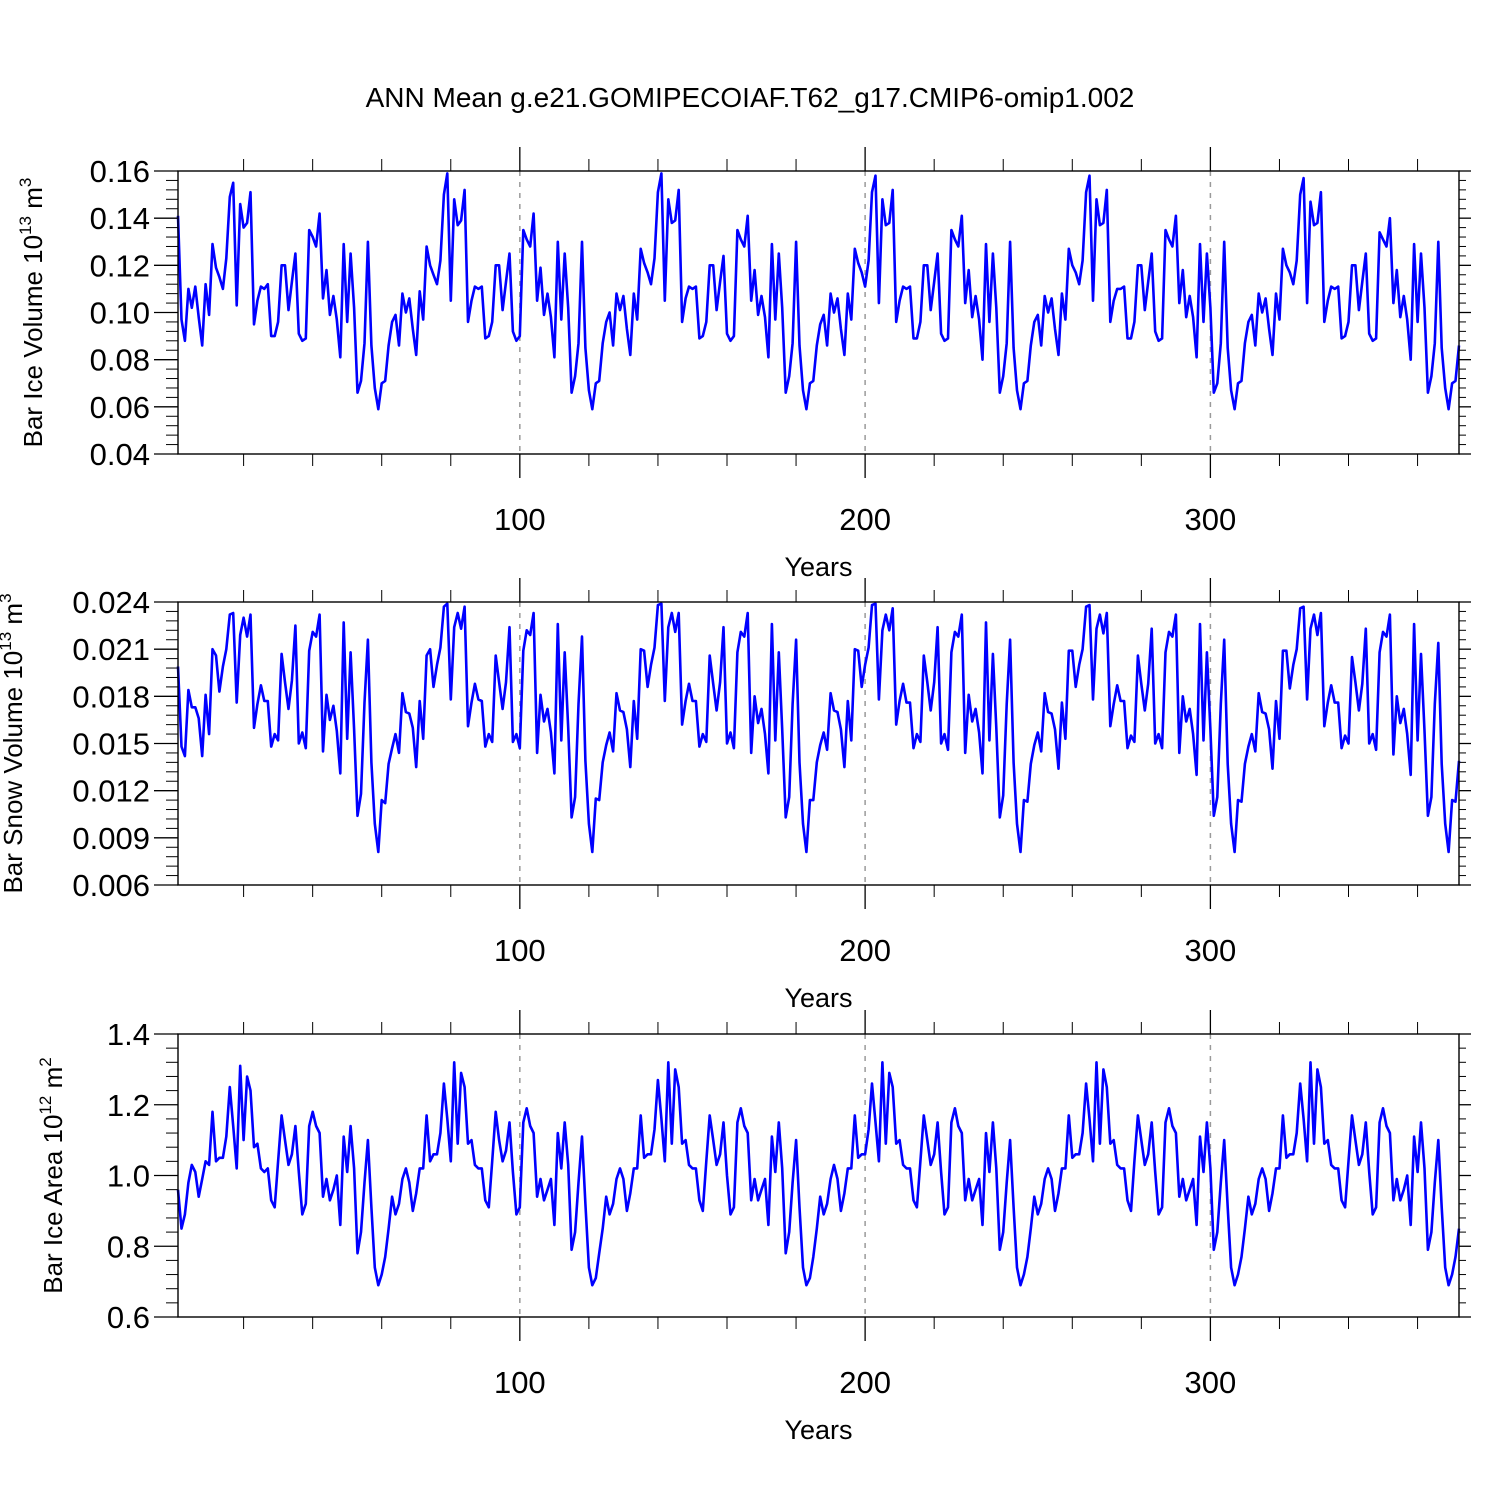  What do you see at coordinates (120, 360) in the screenshot?
I see `y-tick-label: 0.08` at bounding box center [120, 360].